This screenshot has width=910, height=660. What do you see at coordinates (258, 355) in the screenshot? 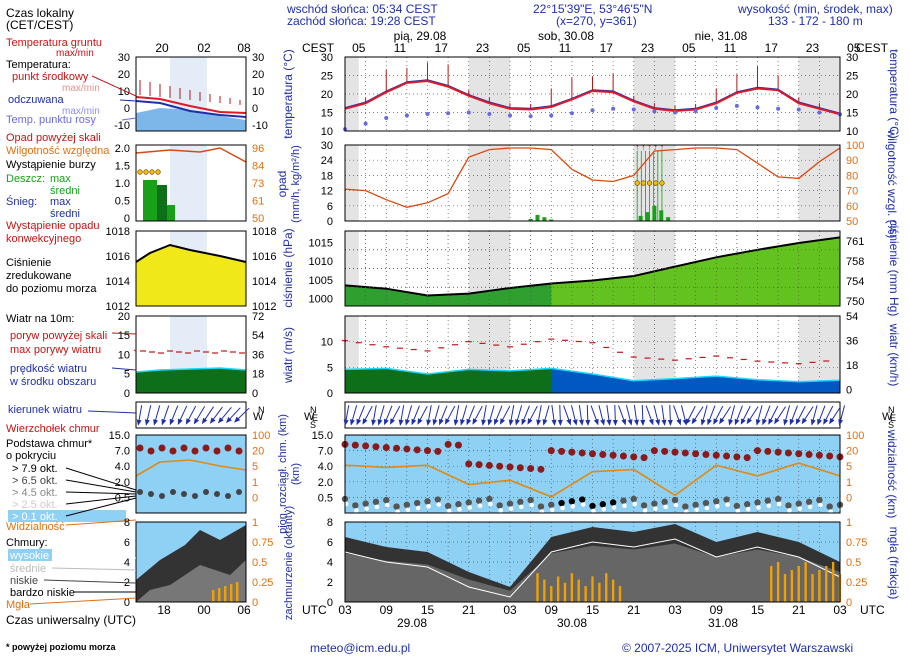
I see `legend-wind-kmh-tick: 36` at bounding box center [258, 355].